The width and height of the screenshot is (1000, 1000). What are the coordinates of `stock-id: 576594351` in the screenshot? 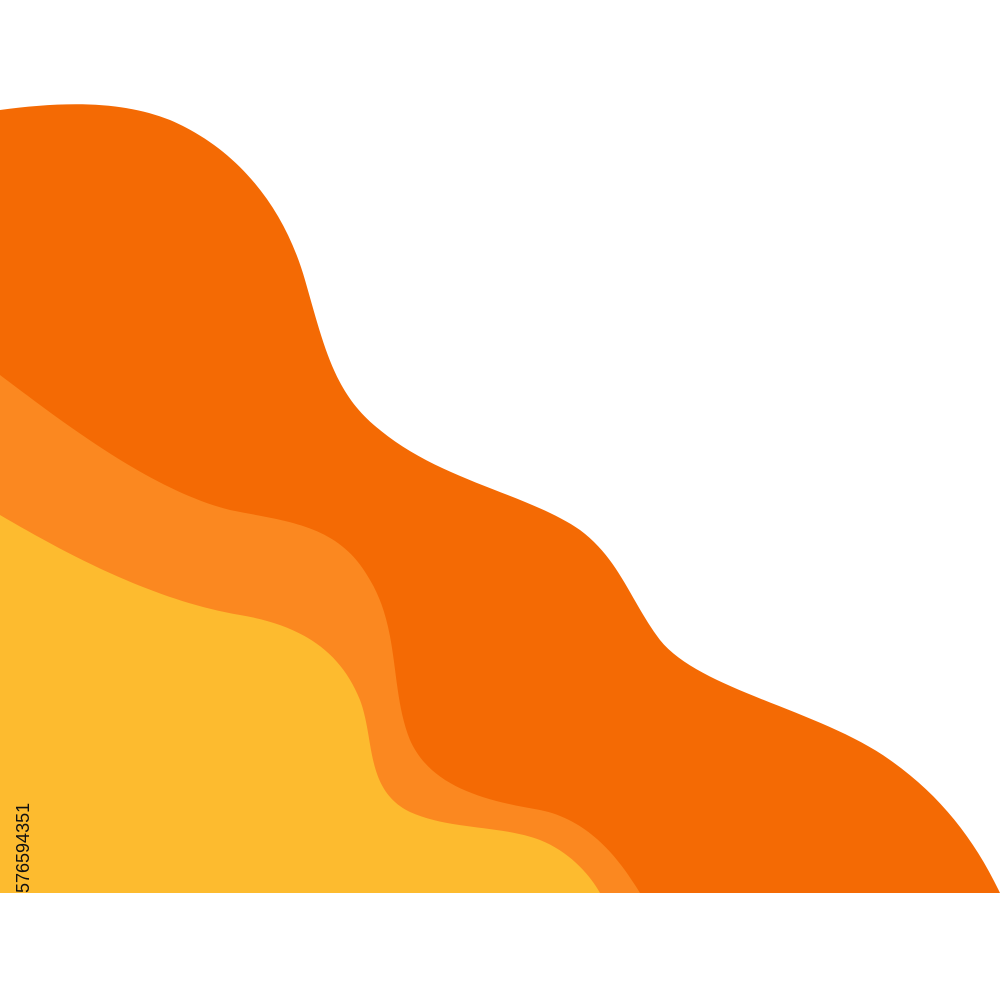 It's located at (23, 848).